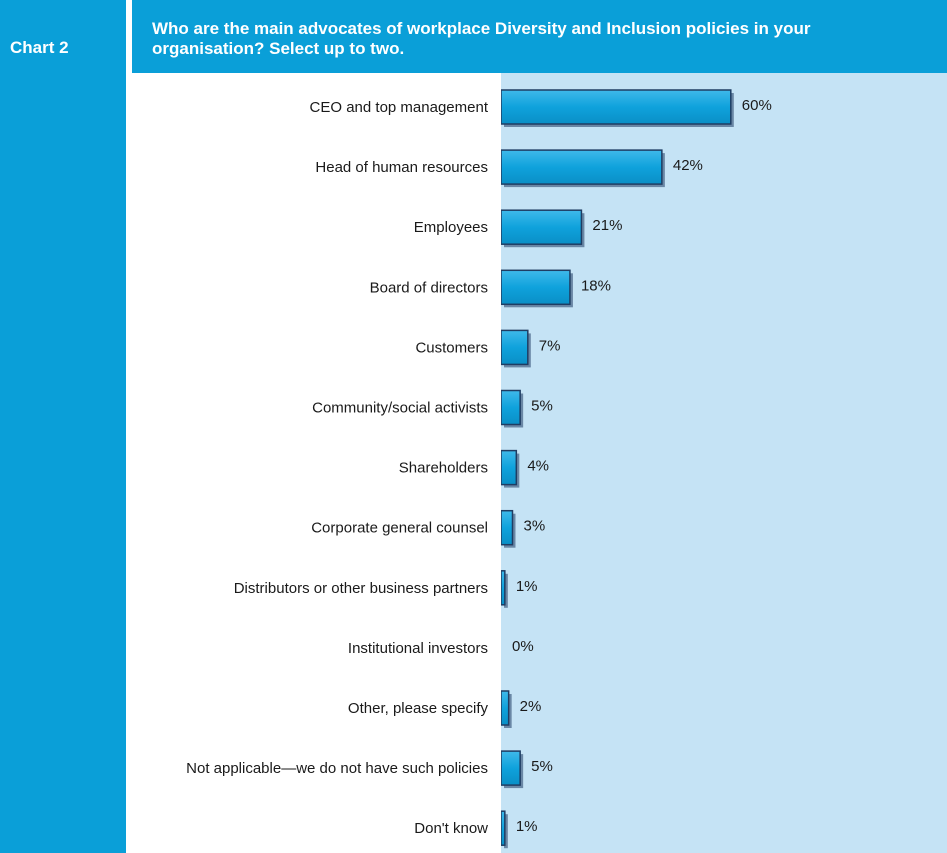 Image resolution: width=947 pixels, height=853 pixels. What do you see at coordinates (418, 708) in the screenshot?
I see `category-label: Other, please specify` at bounding box center [418, 708].